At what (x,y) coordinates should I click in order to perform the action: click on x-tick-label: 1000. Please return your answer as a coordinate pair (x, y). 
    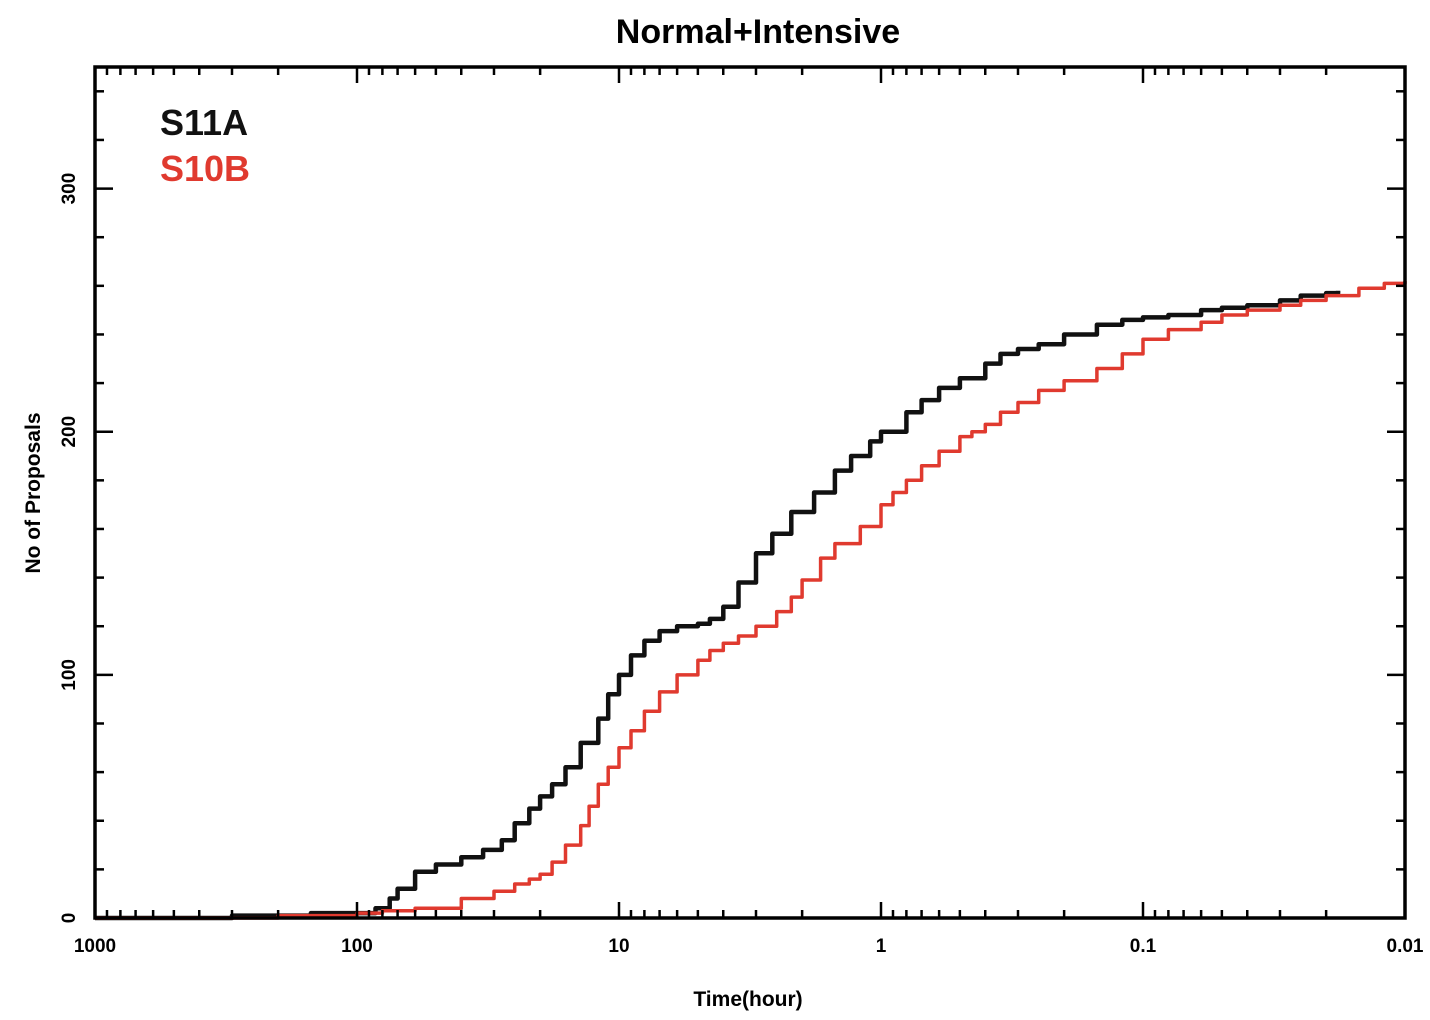
    Looking at the image, I should click on (95, 946).